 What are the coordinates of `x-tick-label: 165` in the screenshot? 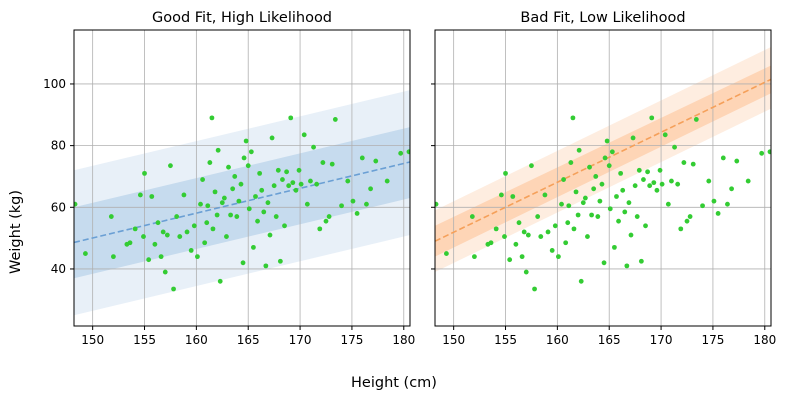 It's located at (248, 340).